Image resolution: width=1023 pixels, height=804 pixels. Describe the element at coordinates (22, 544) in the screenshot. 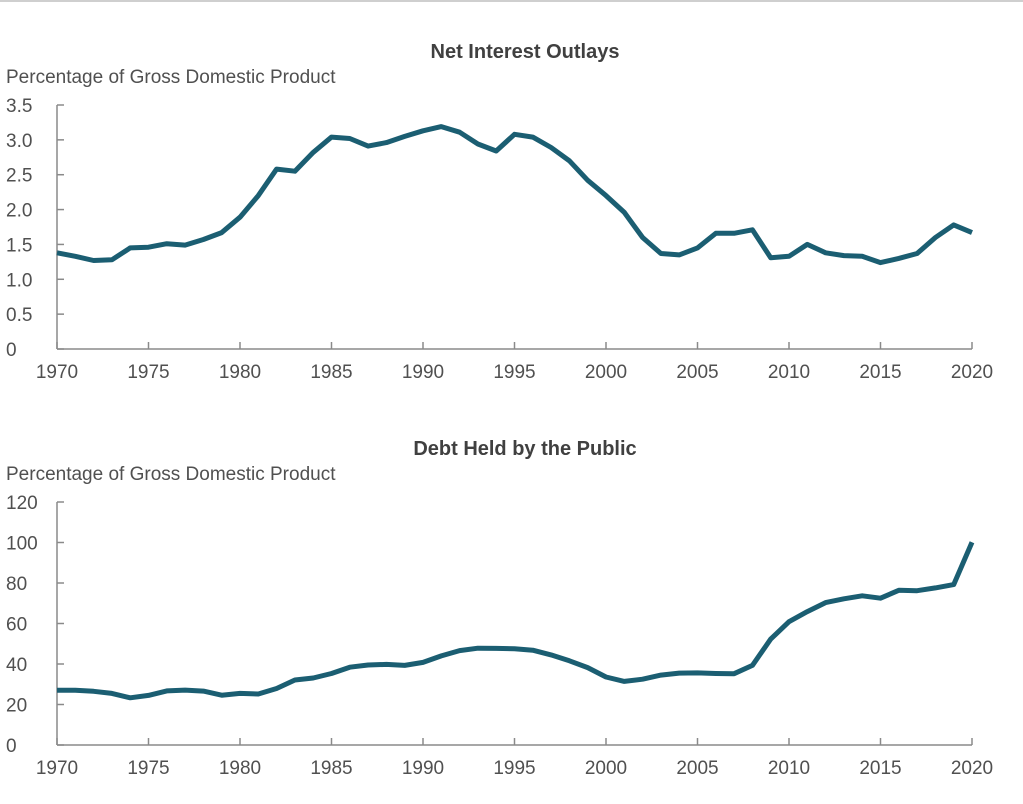

I see `y-tick-label: 100` at that location.